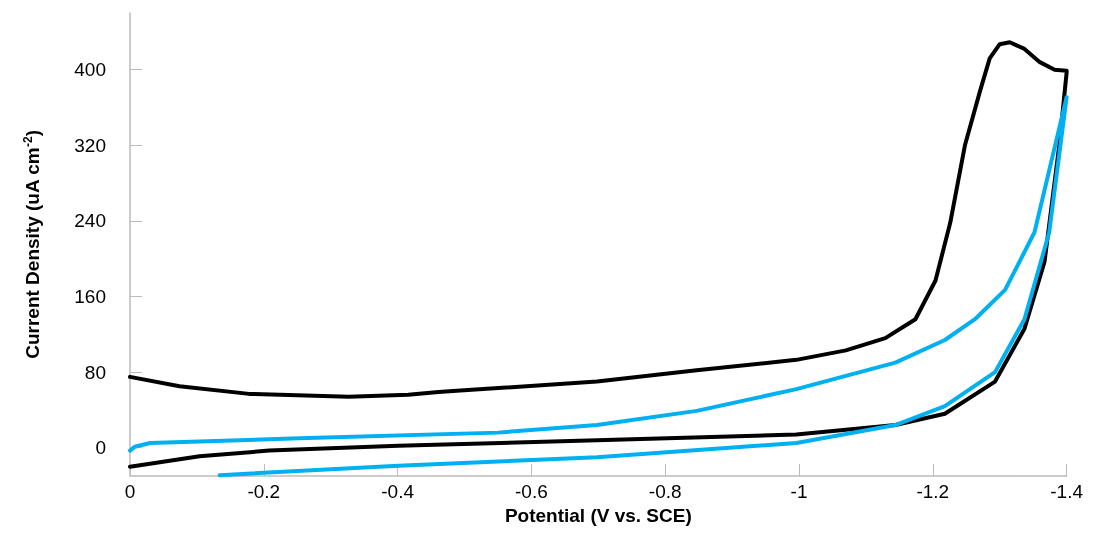  What do you see at coordinates (398, 492) in the screenshot?
I see `x-tick-label: -0.4` at bounding box center [398, 492].